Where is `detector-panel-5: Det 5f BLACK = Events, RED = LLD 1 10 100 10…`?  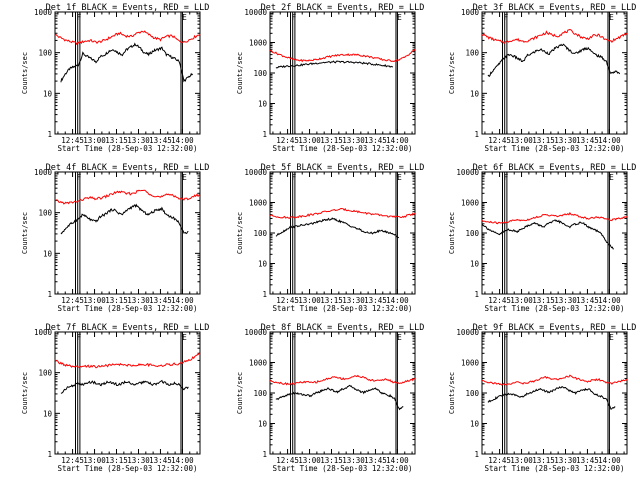
detector-panel-5: Det 5f BLACK = Events, RED = LLD 1 10 100 10… is located at coordinates (330, 238).